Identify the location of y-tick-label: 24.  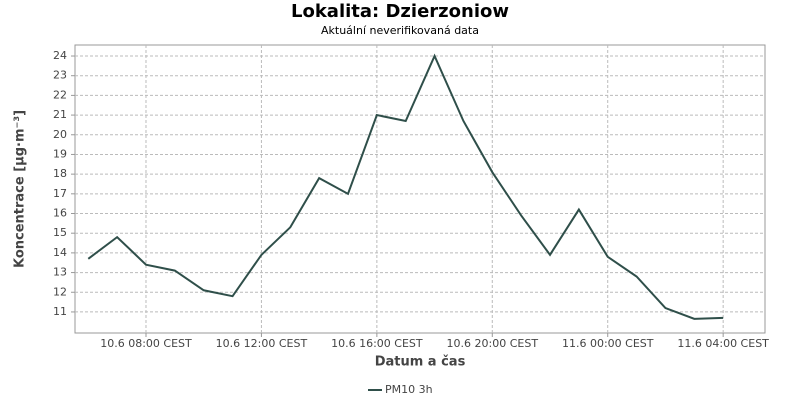
(60, 55).